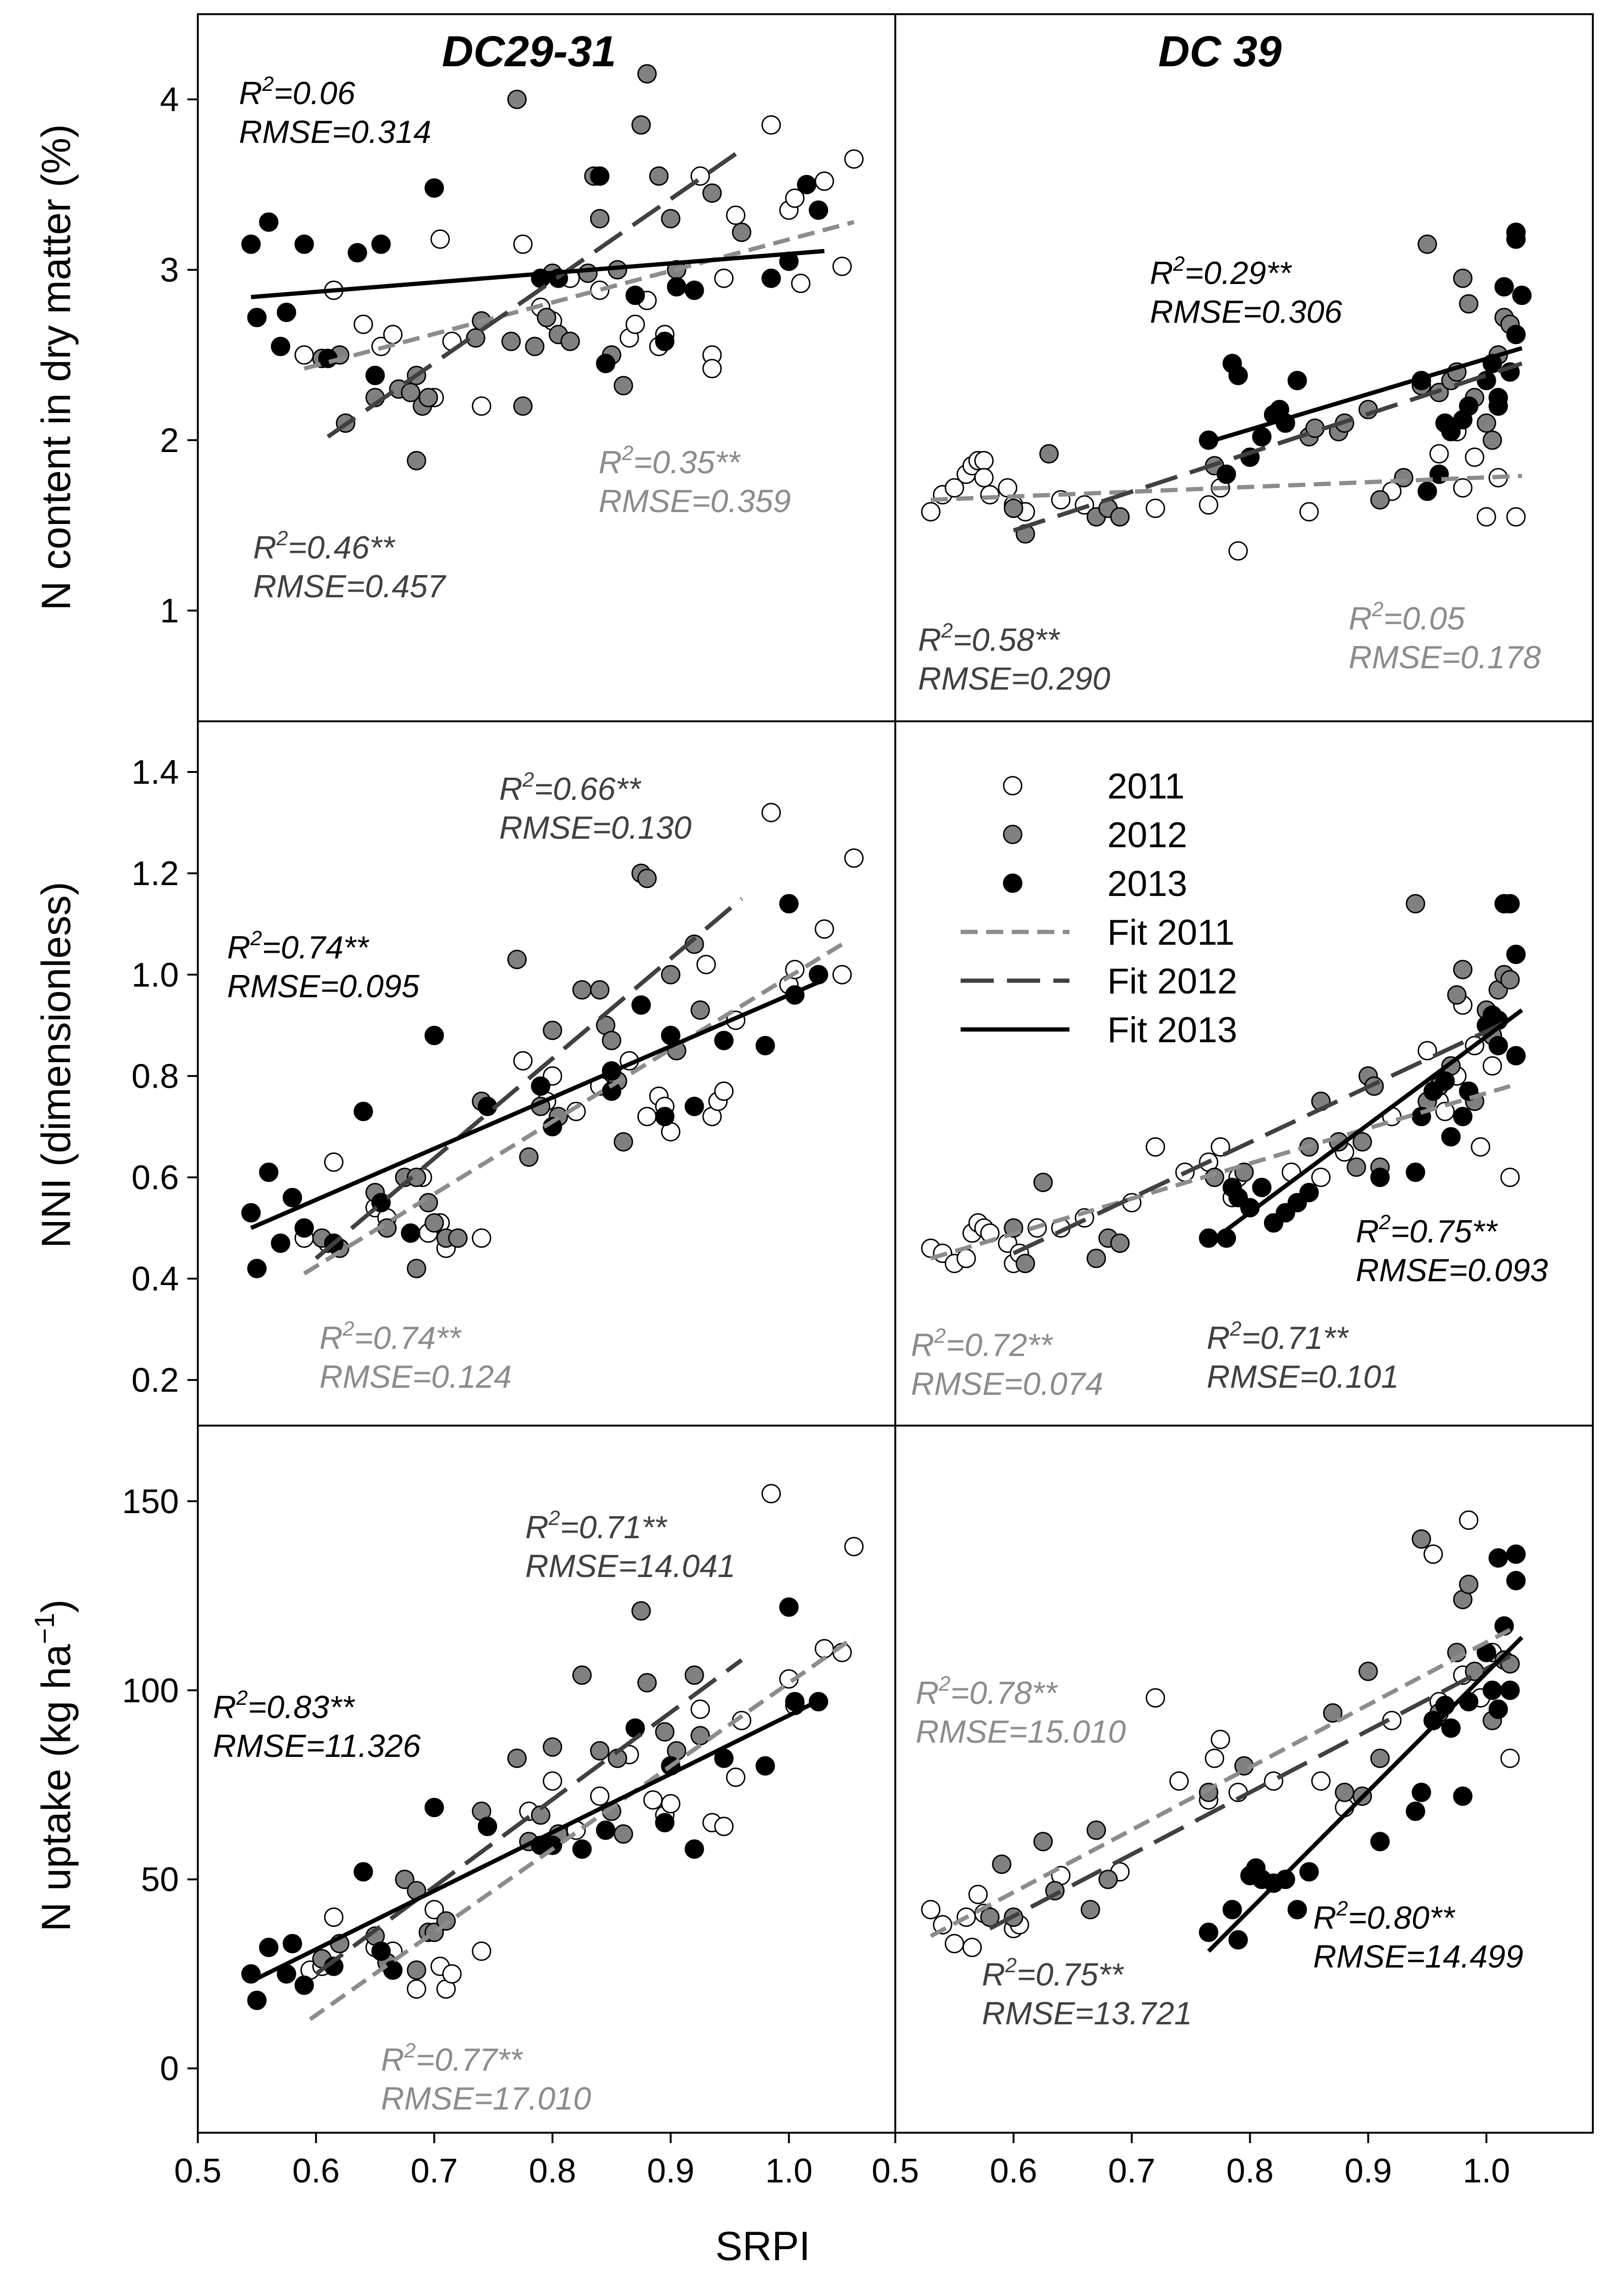 This screenshot has height=2296, width=1616. Describe the element at coordinates (1071, 1975) in the screenshot. I see `r2-value: =0.75**` at that location.